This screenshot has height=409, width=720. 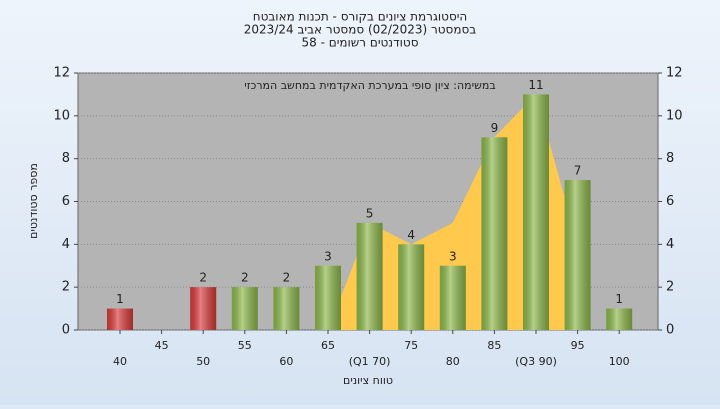 What do you see at coordinates (670, 330) in the screenshot?
I see `y2-tick-label: 0` at bounding box center [670, 330].